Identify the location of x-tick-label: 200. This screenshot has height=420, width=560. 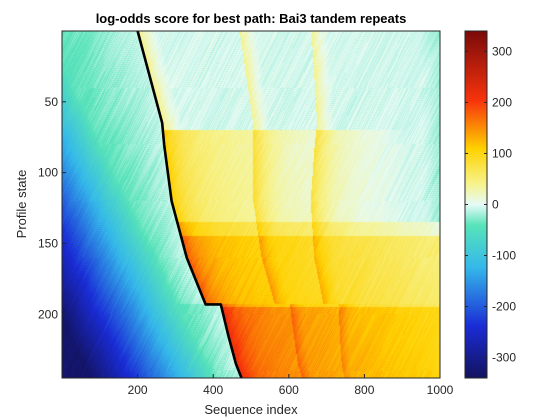
(138, 390).